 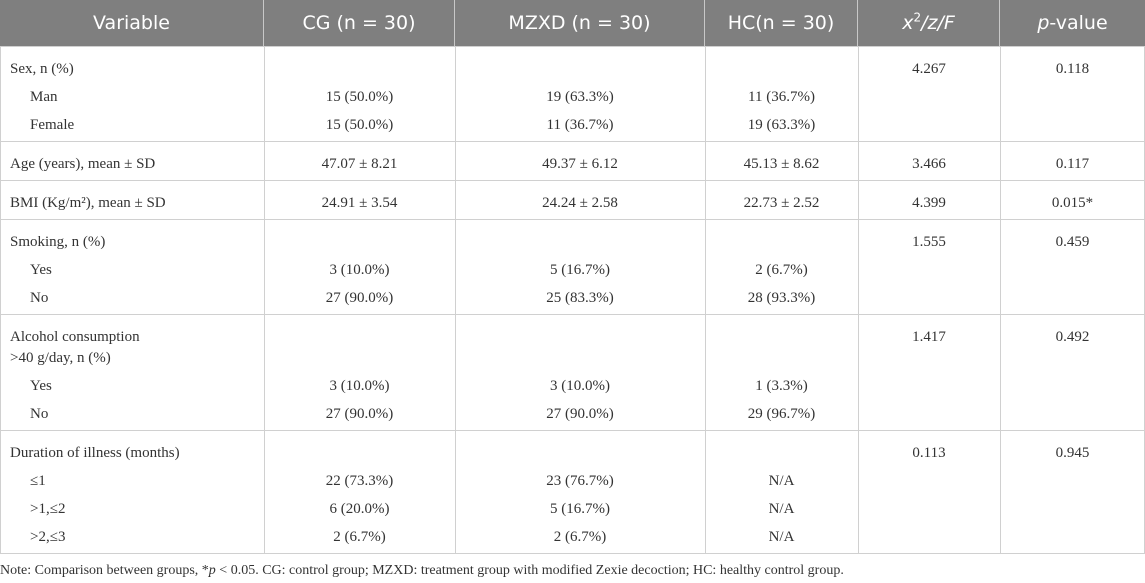 What do you see at coordinates (95, 453) in the screenshot?
I see `row-label: Duration of illness (months)` at bounding box center [95, 453].